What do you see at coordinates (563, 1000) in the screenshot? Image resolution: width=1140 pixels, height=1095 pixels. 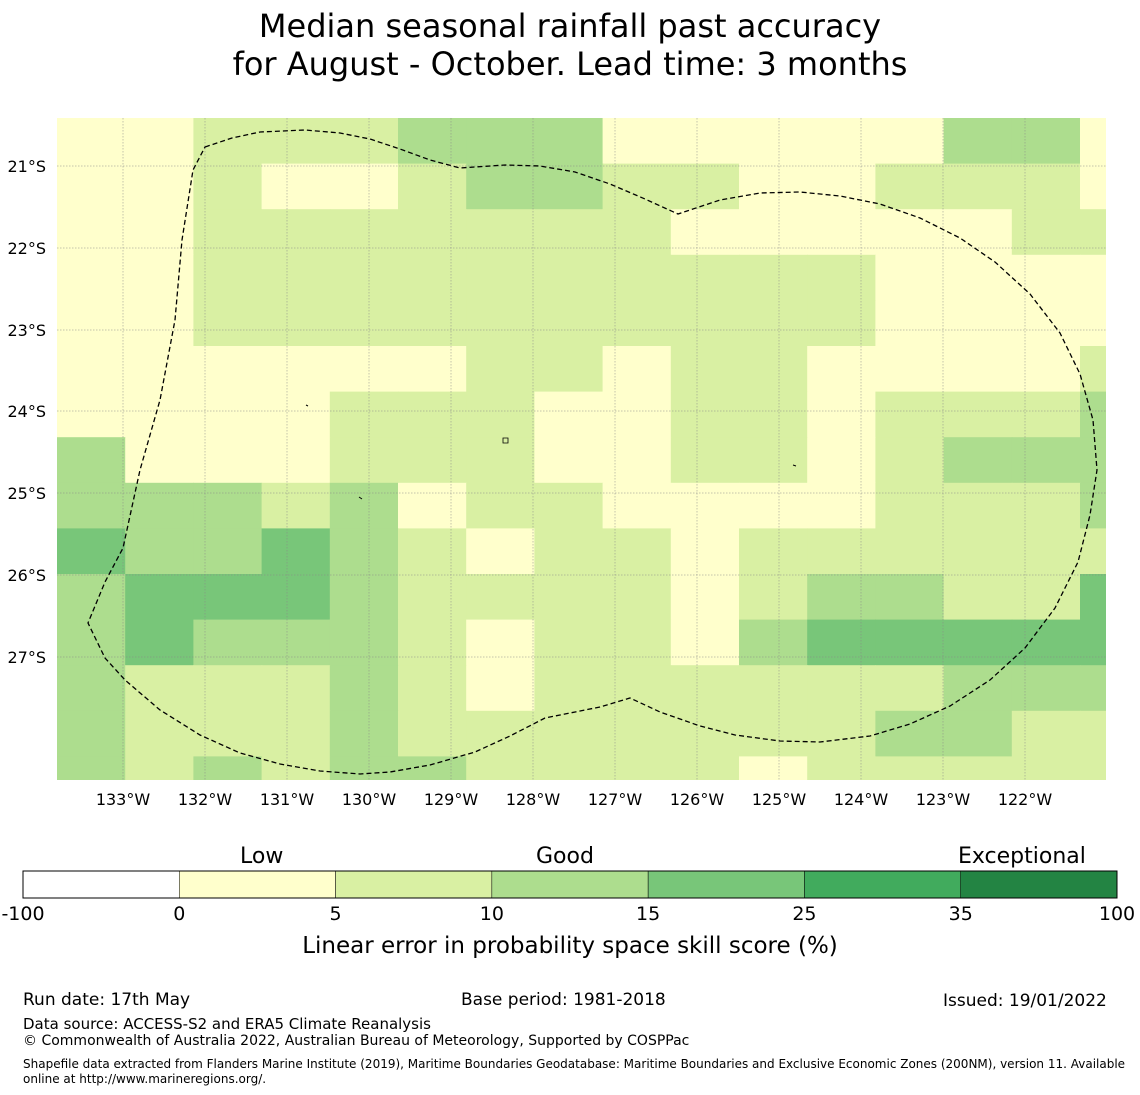 I see `base-period: Base period: 1981-2018` at bounding box center [563, 1000].